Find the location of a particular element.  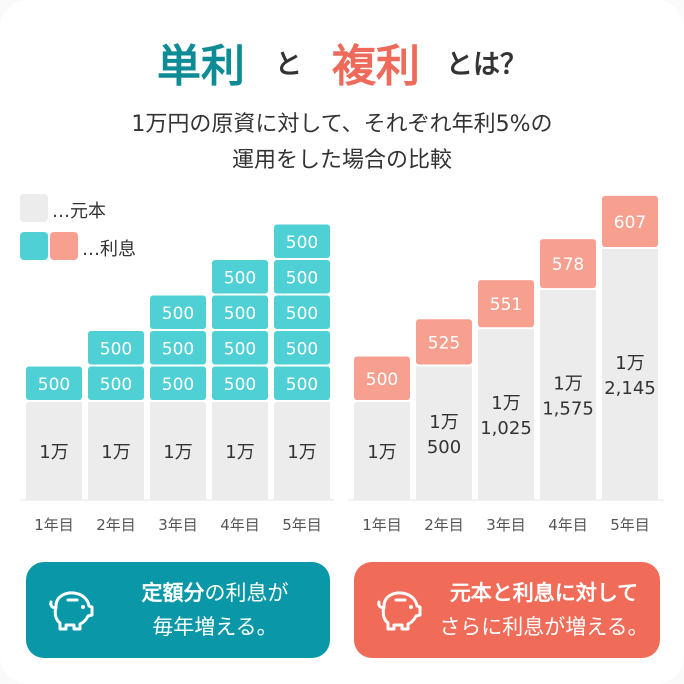

page-title: 単利と複利 とは？ is located at coordinates (342, 62).